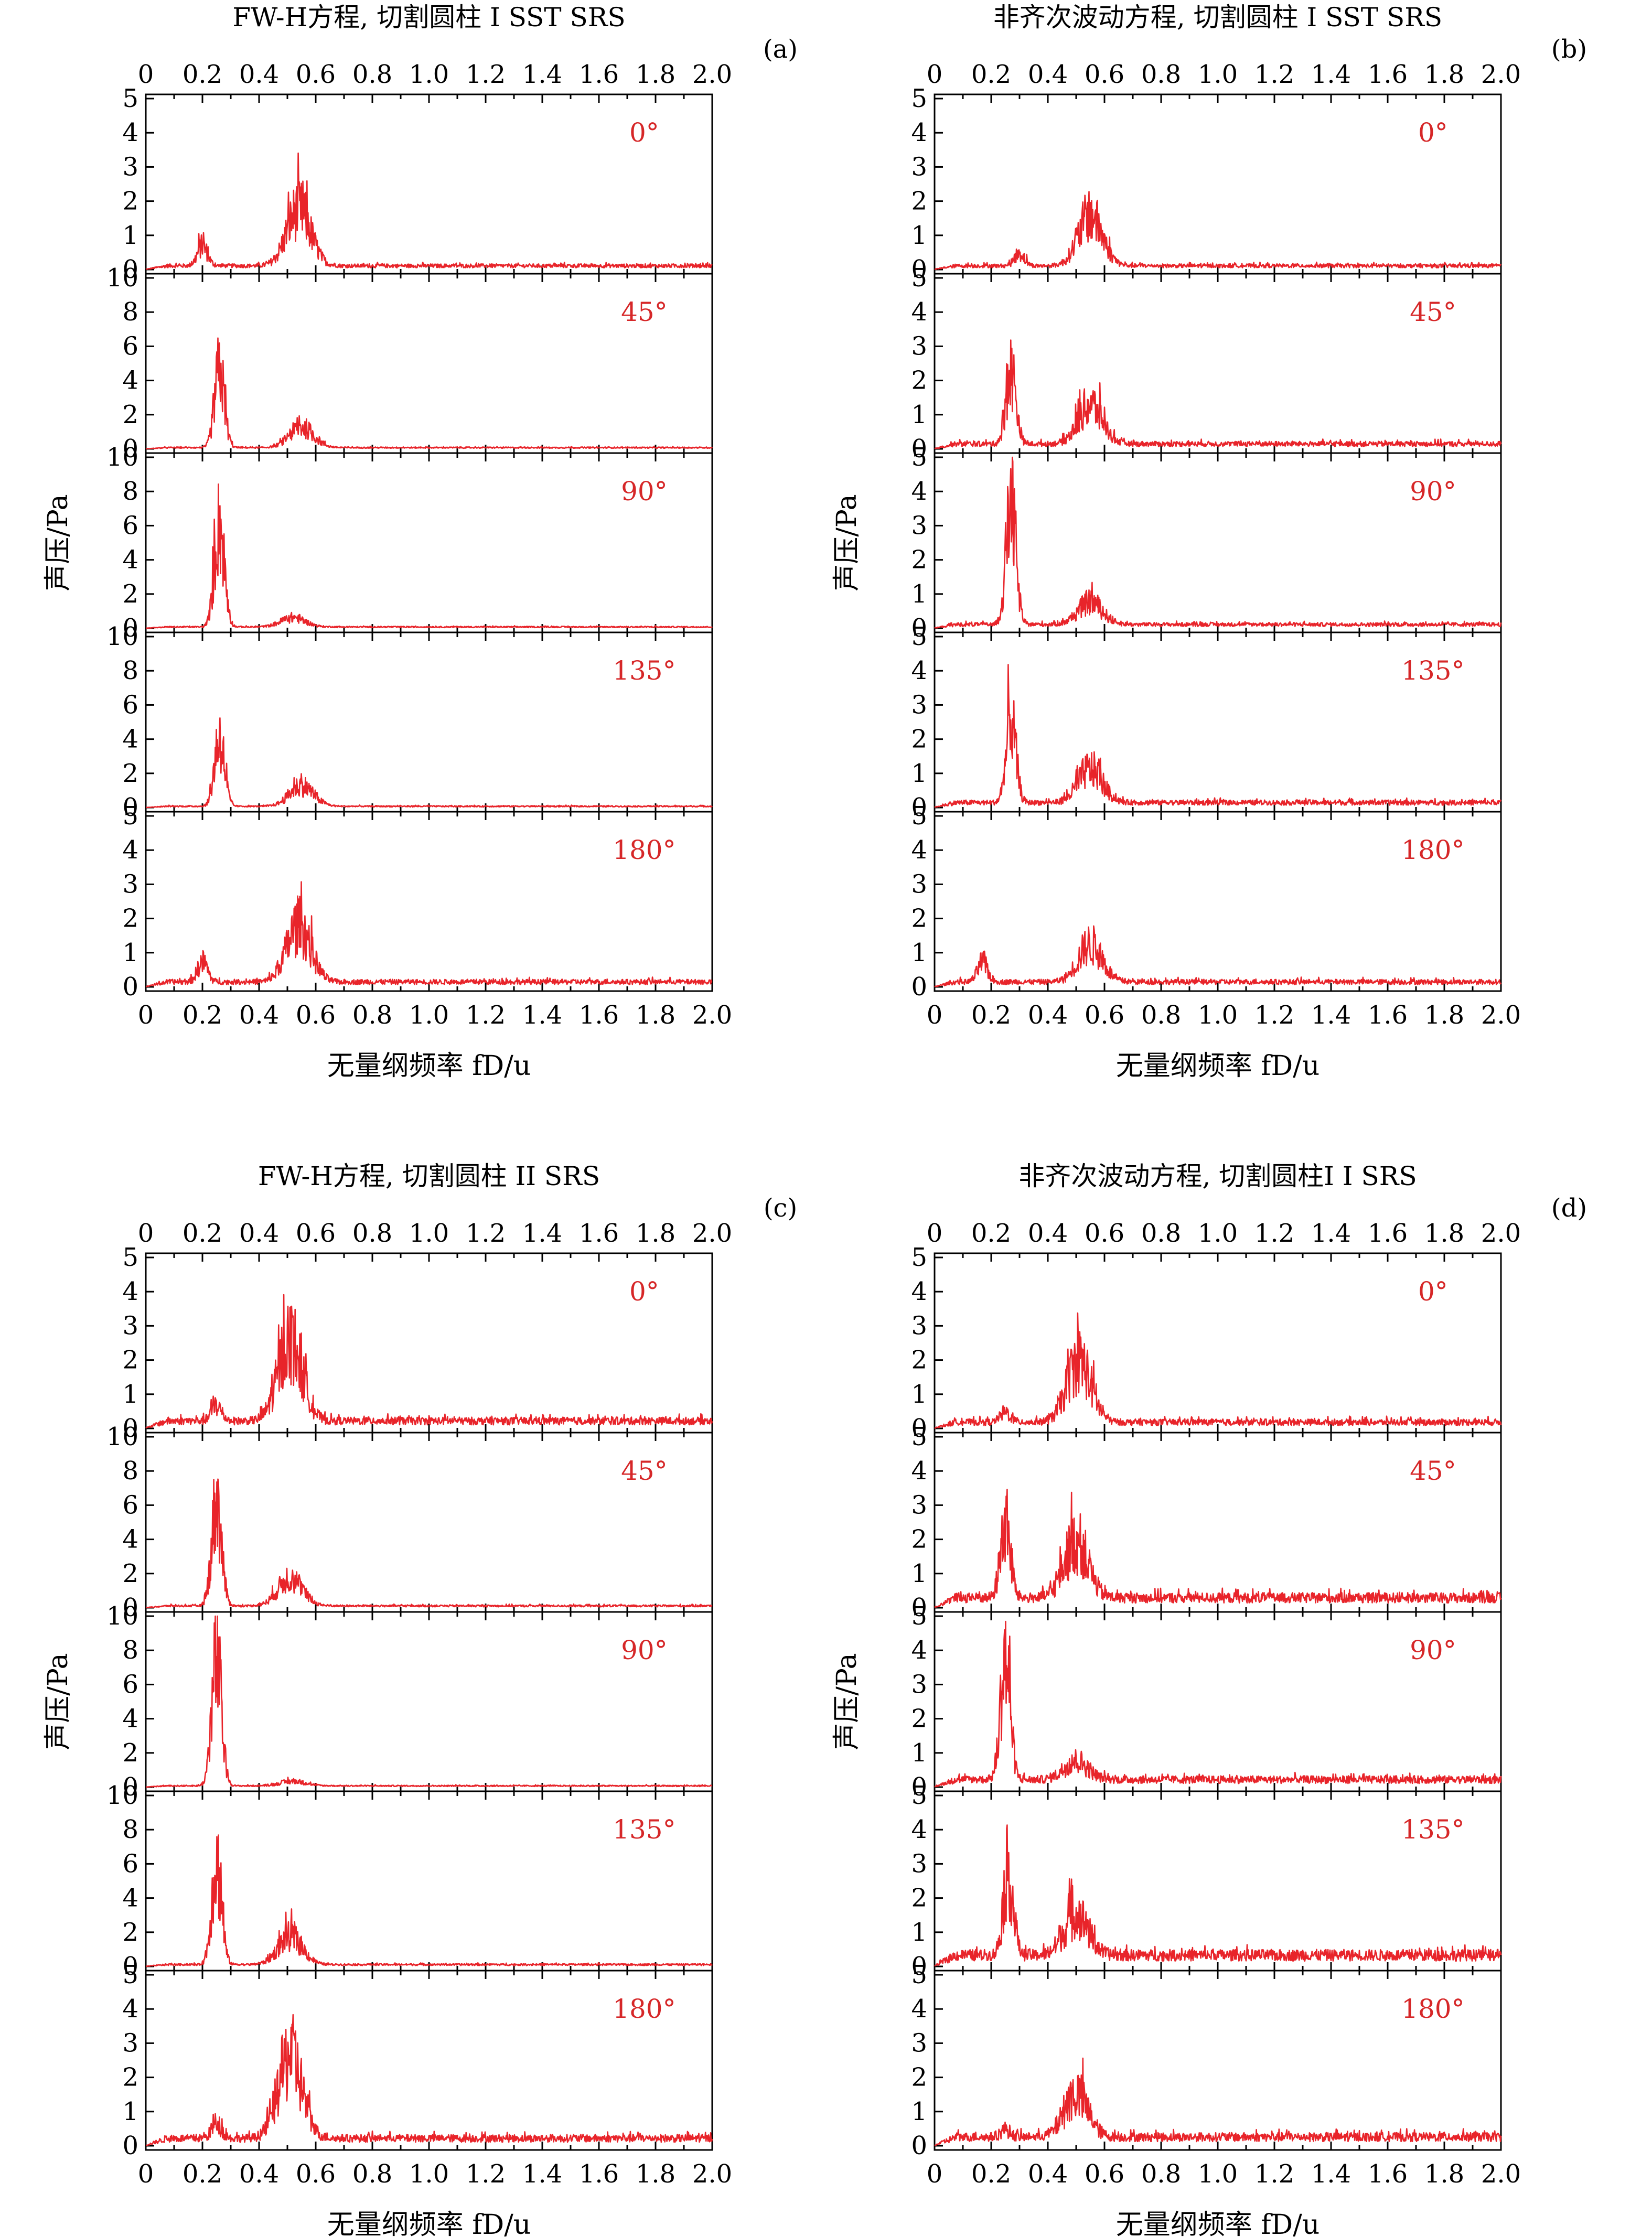 Image resolution: width=1652 pixels, height=2237 pixels. Describe the element at coordinates (712, 1233) in the screenshot. I see `x-tick-label-top: 2.0` at that location.